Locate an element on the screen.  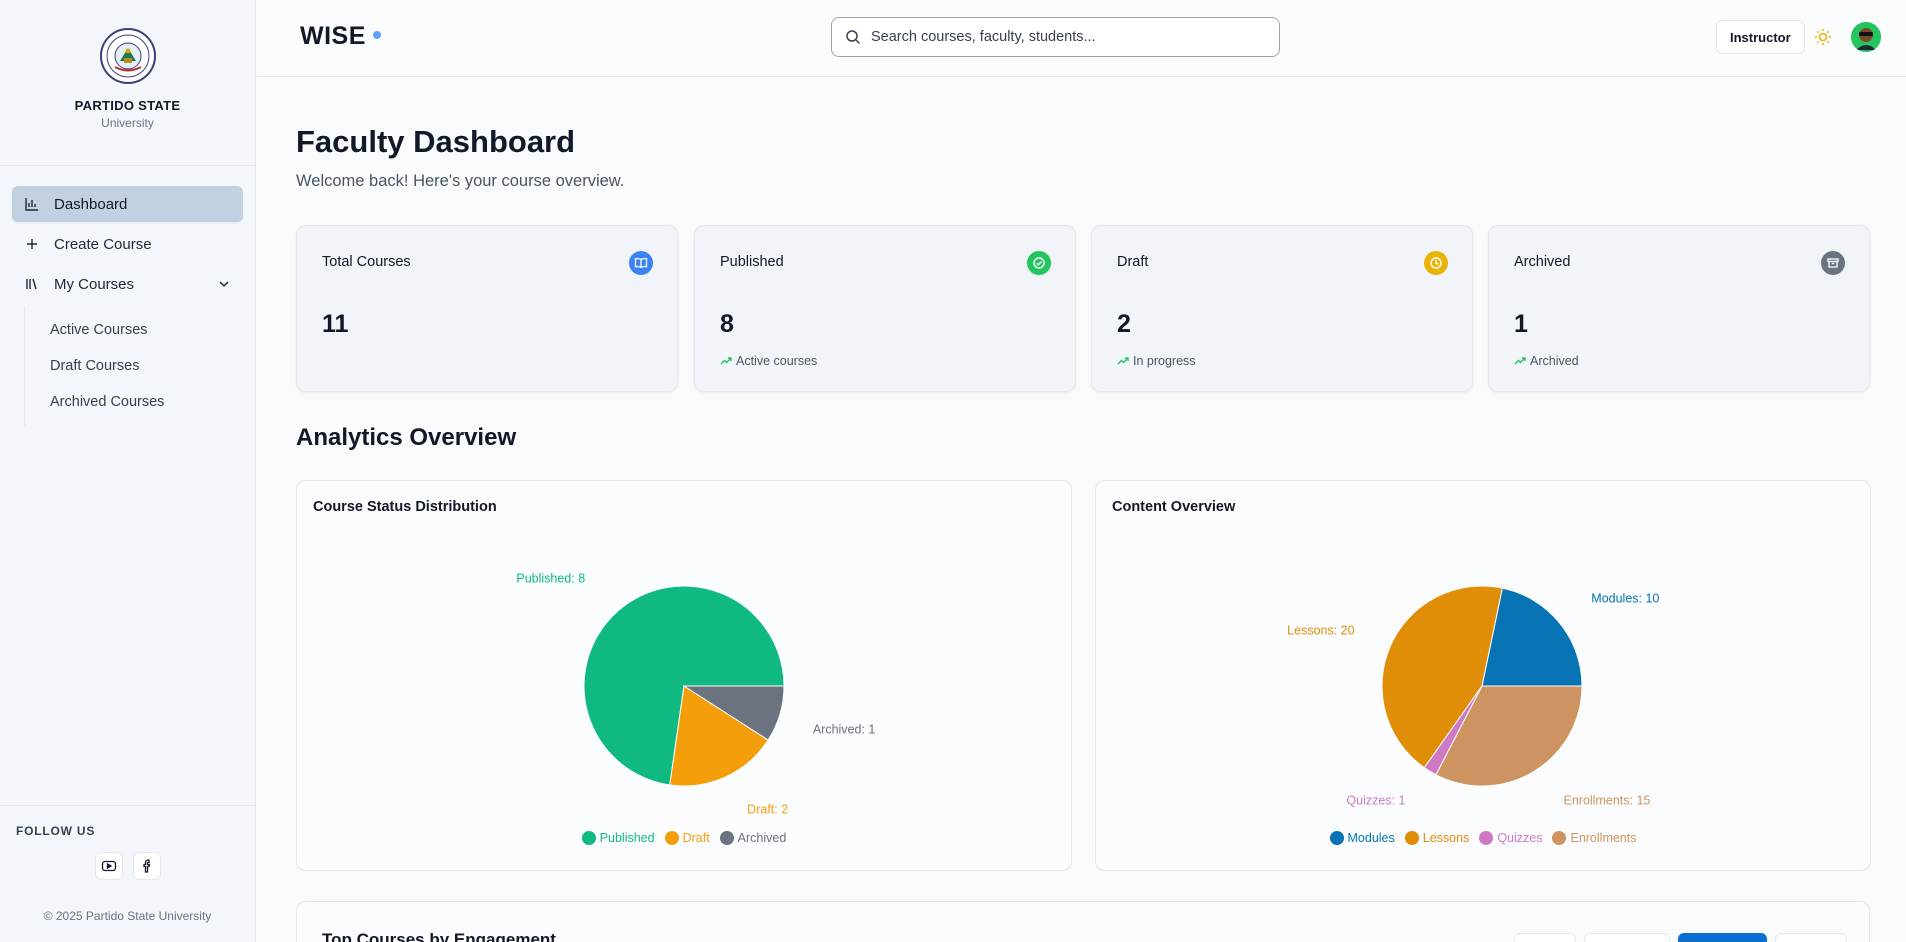
youtube-link is located at coordinates (108, 866).